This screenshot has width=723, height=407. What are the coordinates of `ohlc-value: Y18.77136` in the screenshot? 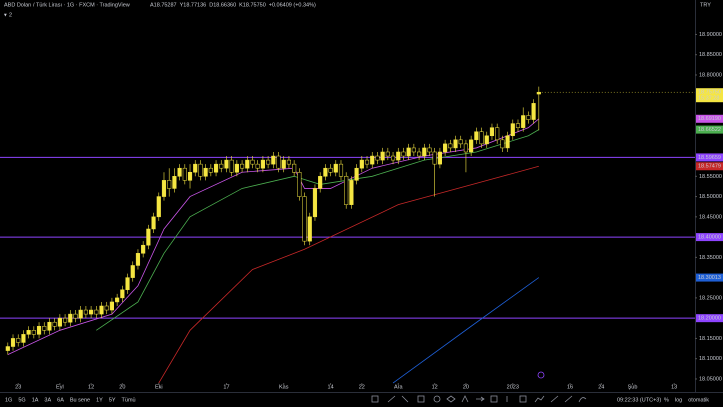 It's located at (193, 5).